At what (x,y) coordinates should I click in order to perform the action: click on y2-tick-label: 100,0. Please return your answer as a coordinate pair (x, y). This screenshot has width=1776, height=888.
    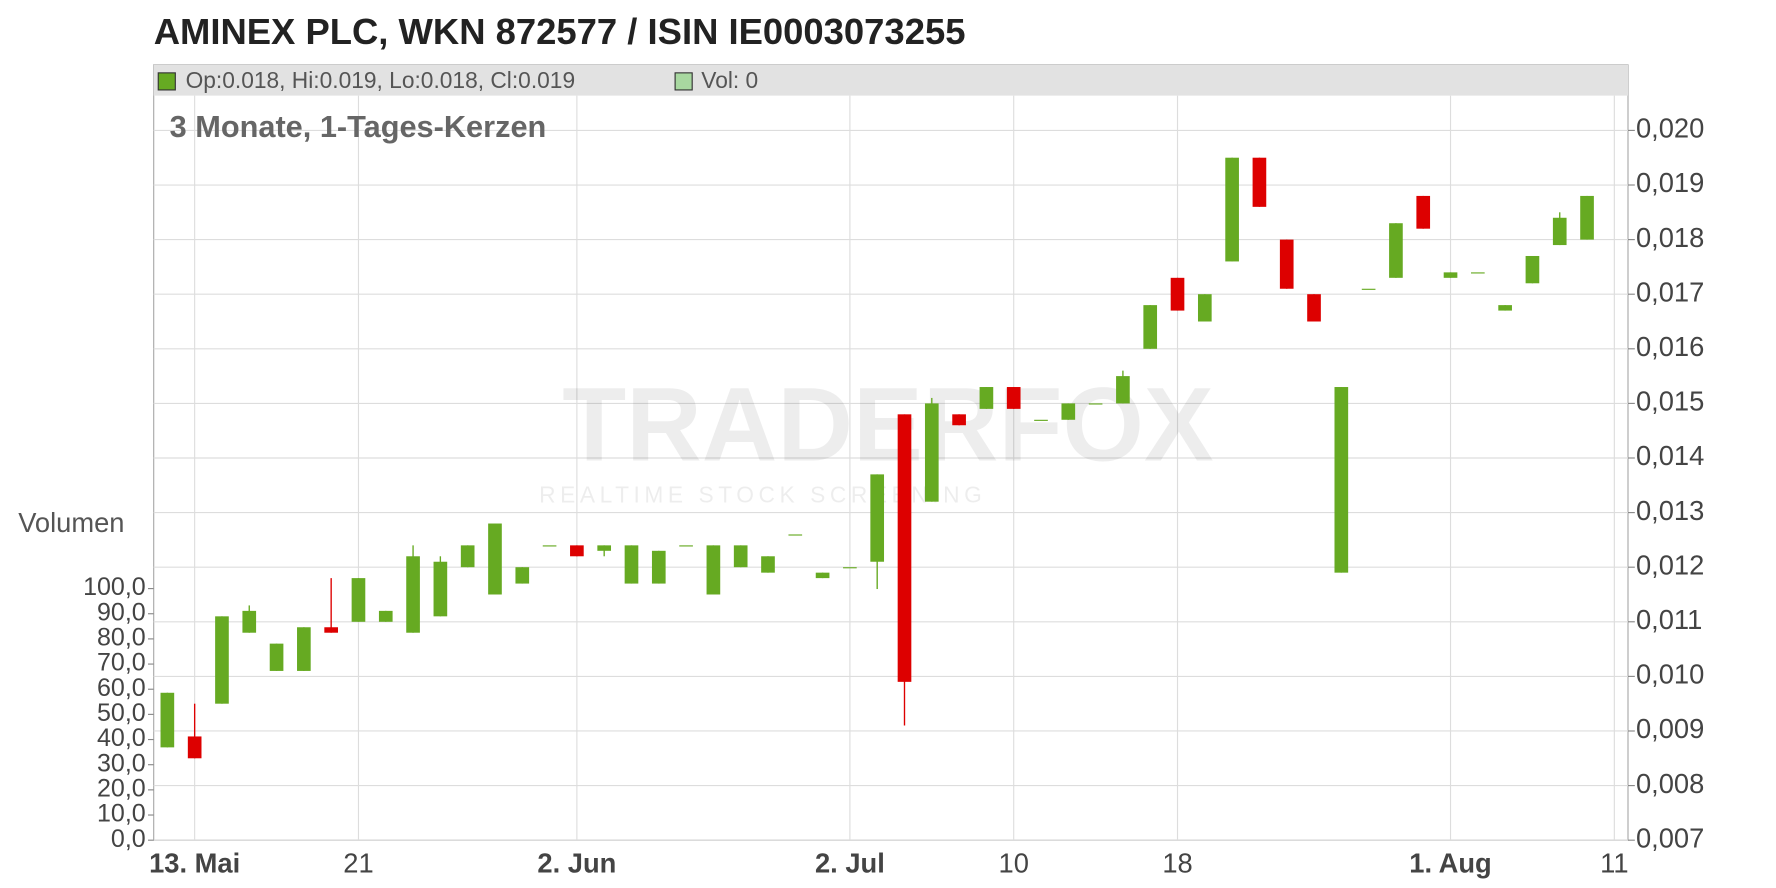
    Looking at the image, I should click on (114, 587).